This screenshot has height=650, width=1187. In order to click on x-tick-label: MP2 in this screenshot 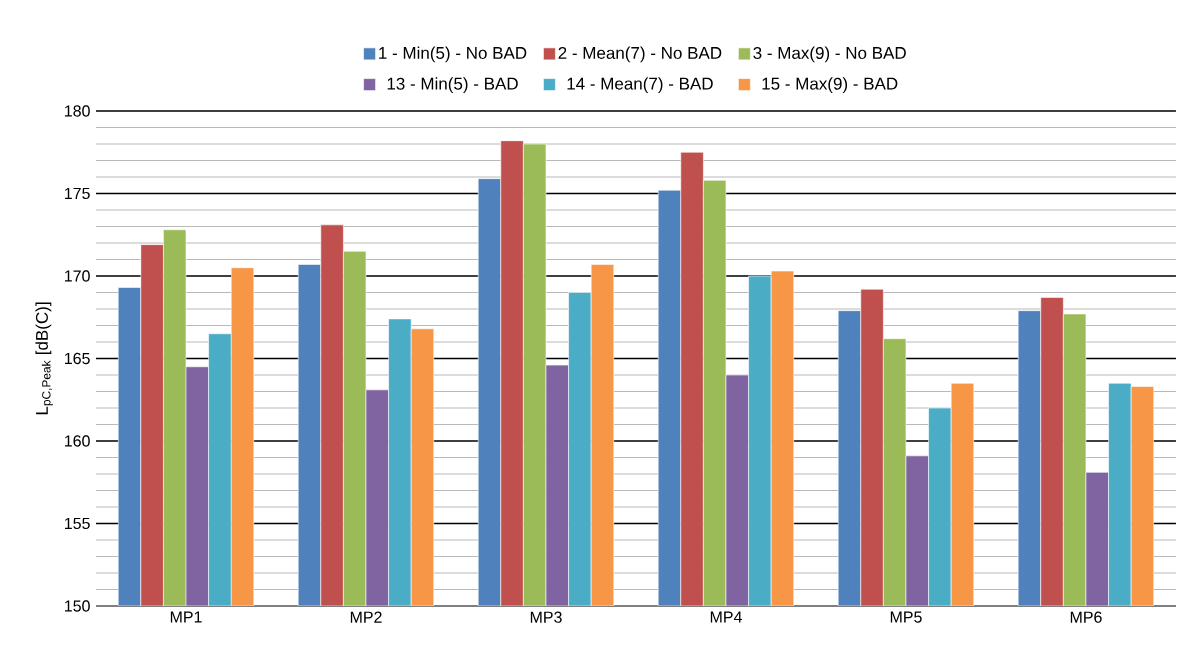, I will do `click(366, 617)`.